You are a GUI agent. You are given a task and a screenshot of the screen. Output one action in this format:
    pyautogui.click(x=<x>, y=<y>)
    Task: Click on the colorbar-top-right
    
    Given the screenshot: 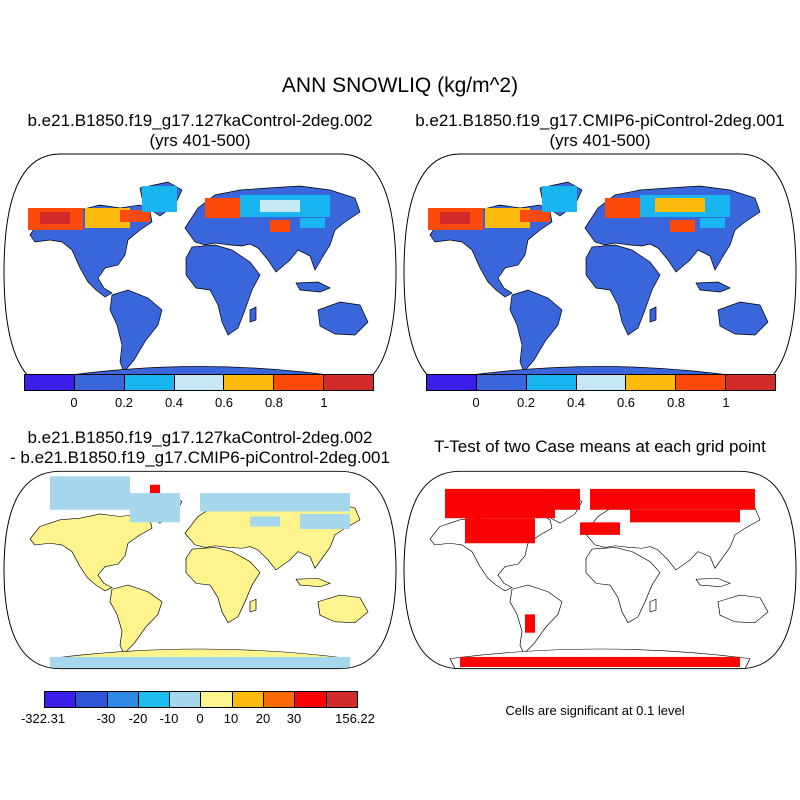 What is the action you would take?
    pyautogui.click(x=601, y=382)
    